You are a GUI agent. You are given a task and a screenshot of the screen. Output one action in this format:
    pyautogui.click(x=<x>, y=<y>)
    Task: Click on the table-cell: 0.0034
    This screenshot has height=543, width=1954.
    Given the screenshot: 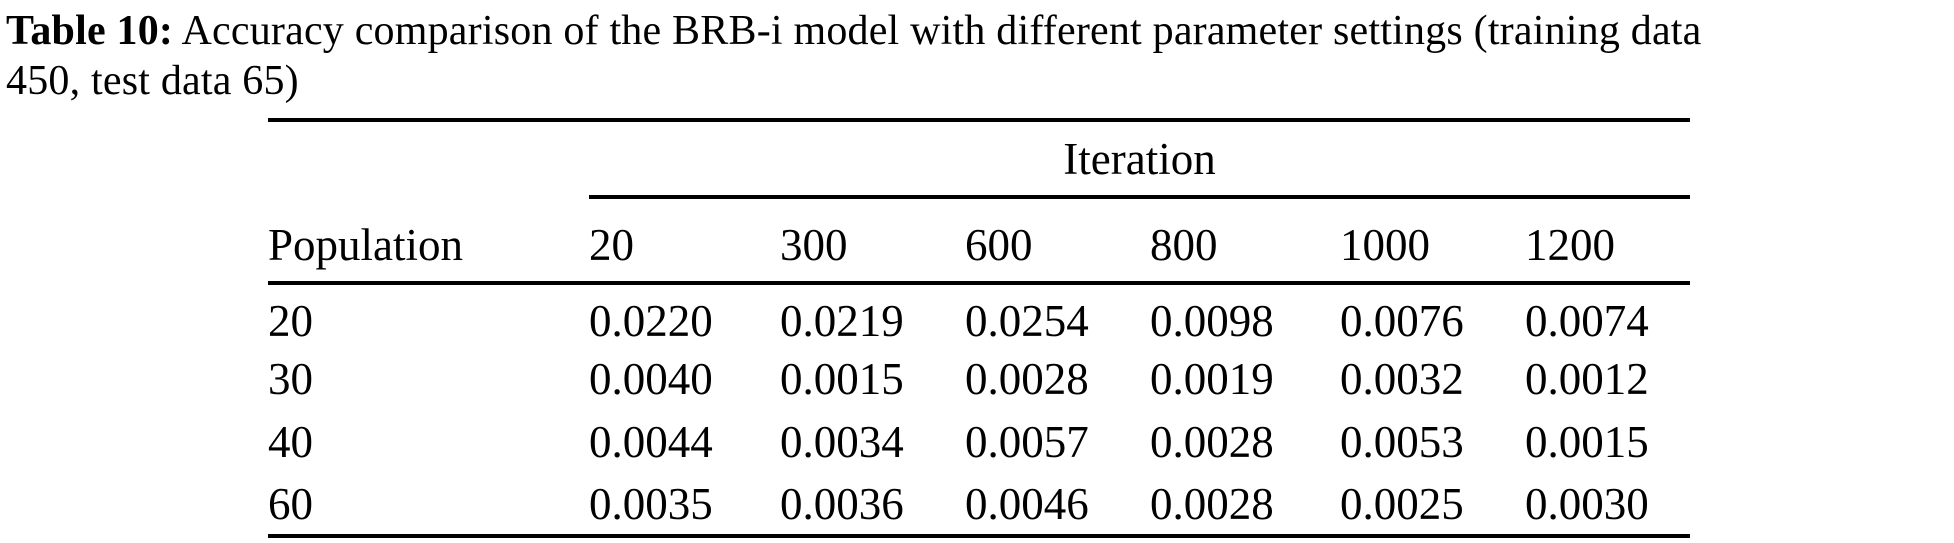 What is the action you would take?
    pyautogui.click(x=842, y=441)
    